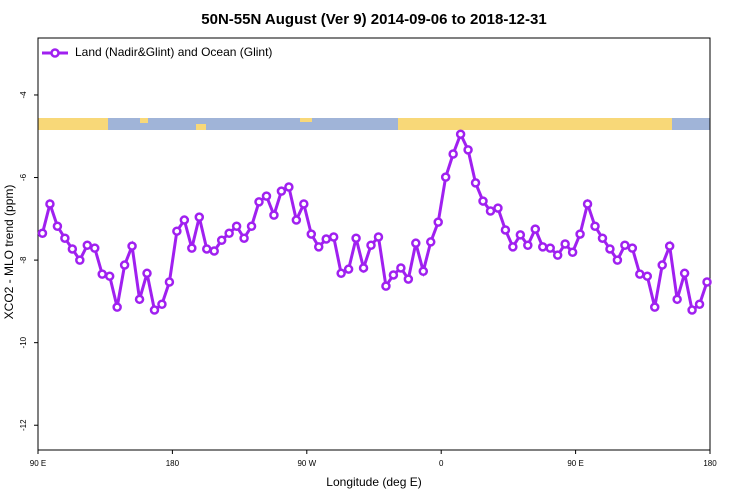 This screenshot has width=750, height=500. What do you see at coordinates (23, 260) in the screenshot?
I see `y-tick-label: -8` at bounding box center [23, 260].